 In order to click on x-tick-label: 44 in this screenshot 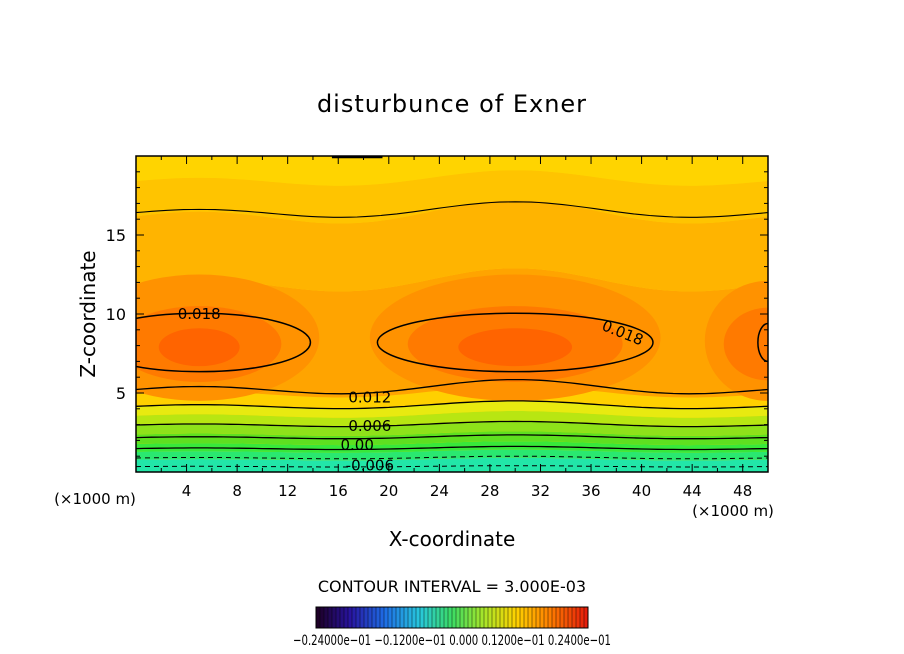, I will do `click(692, 491)`.